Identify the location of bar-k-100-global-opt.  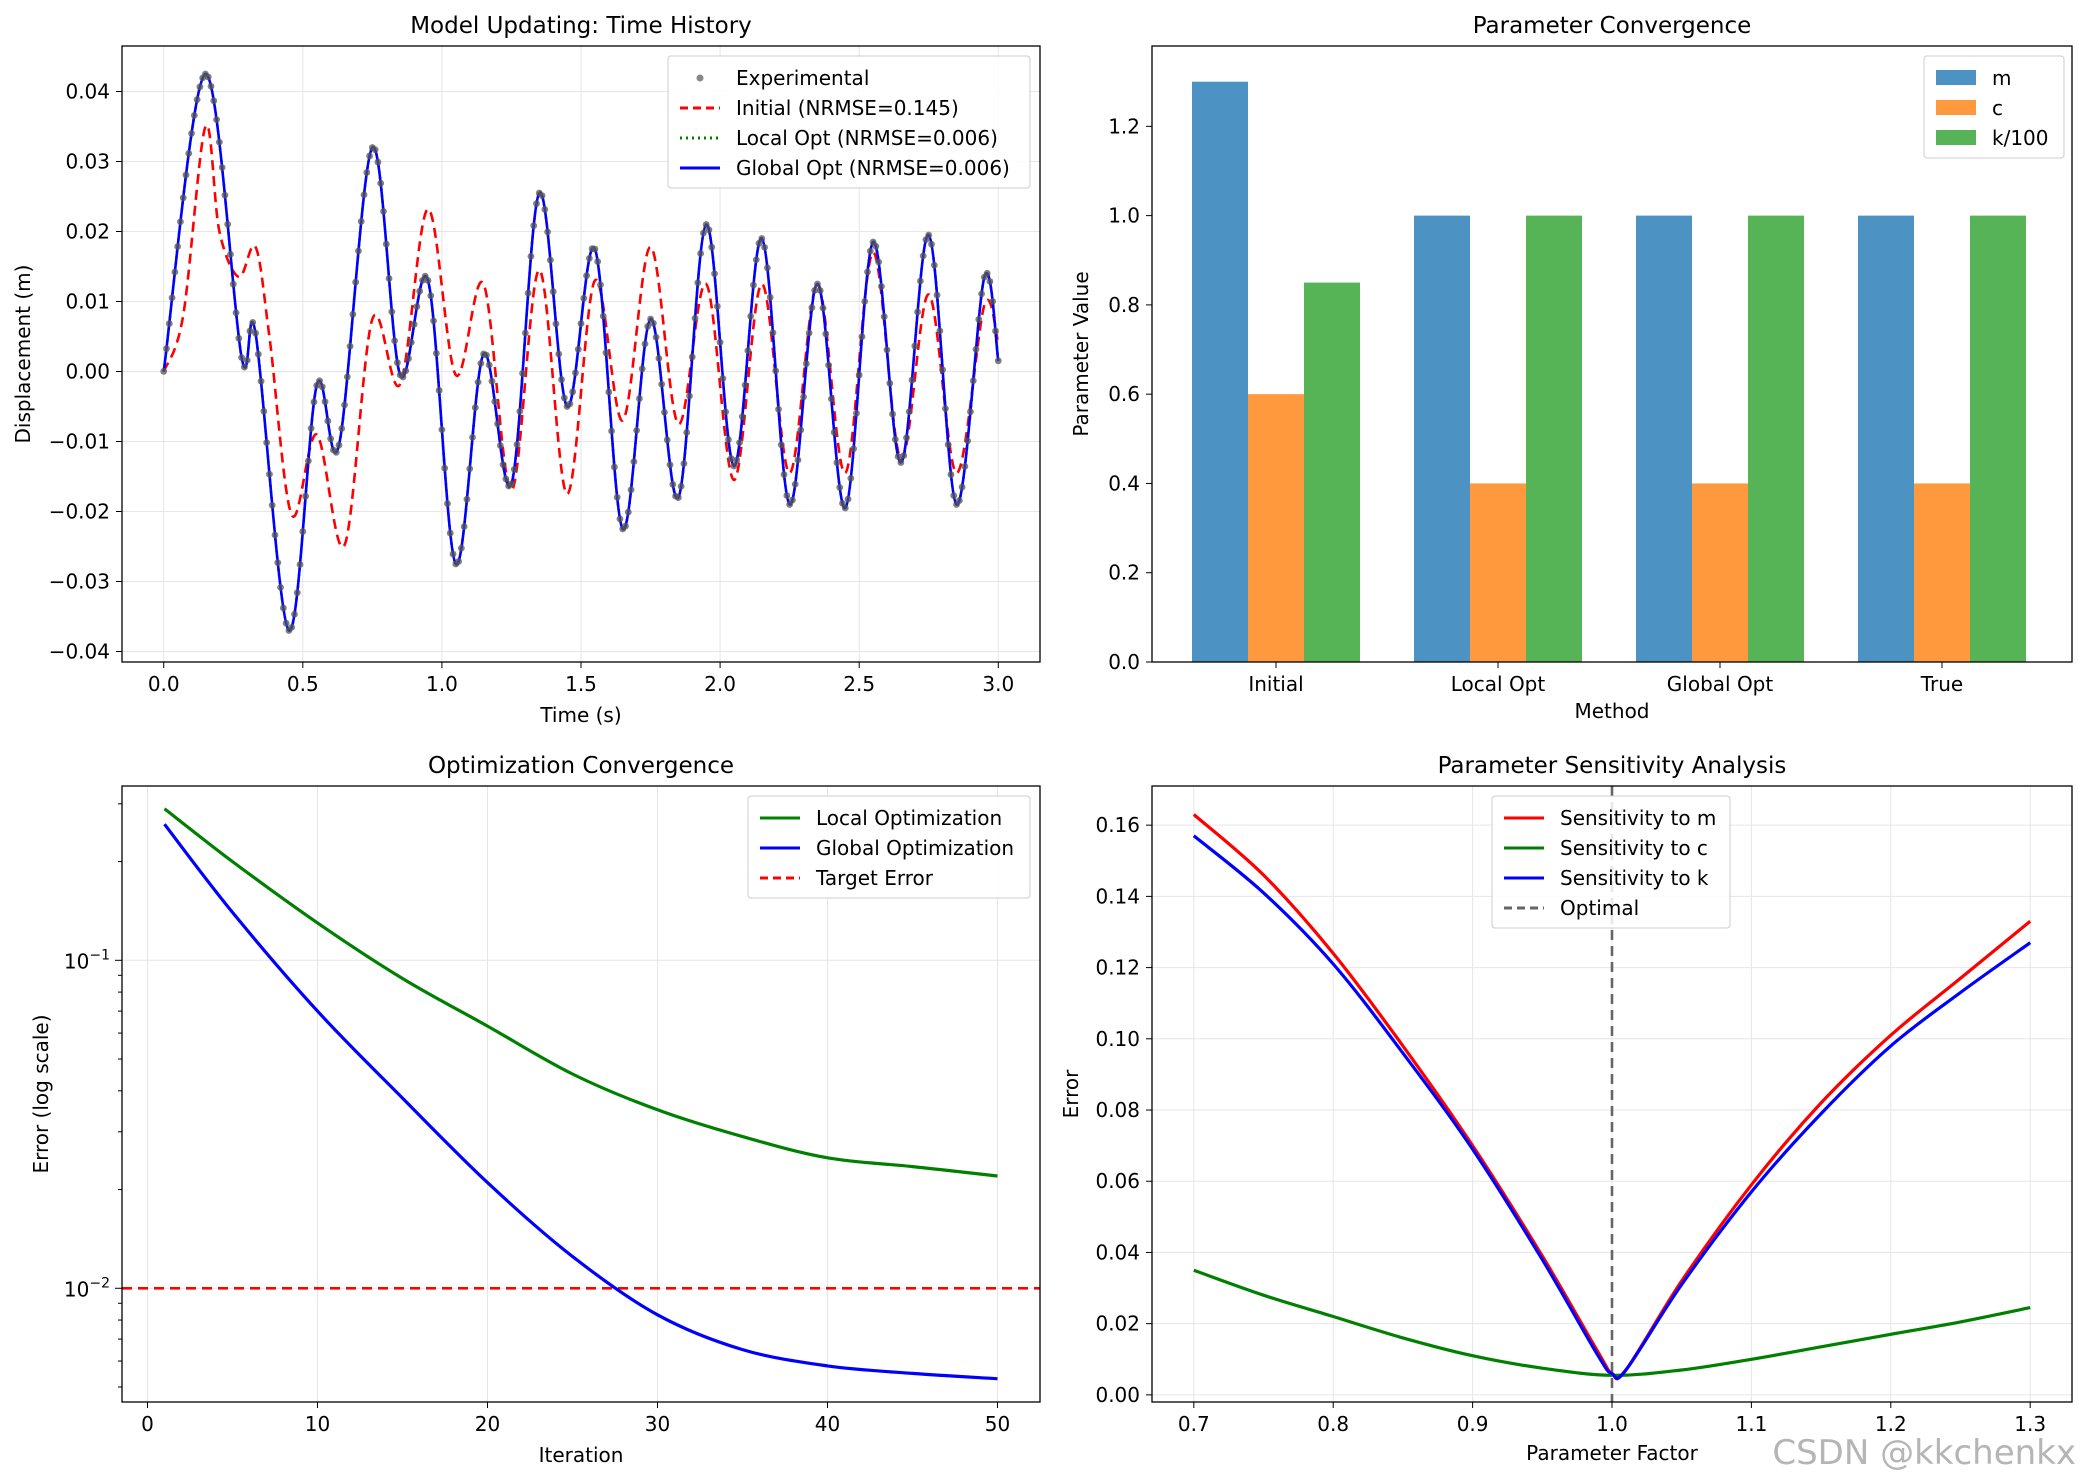
(1776, 439).